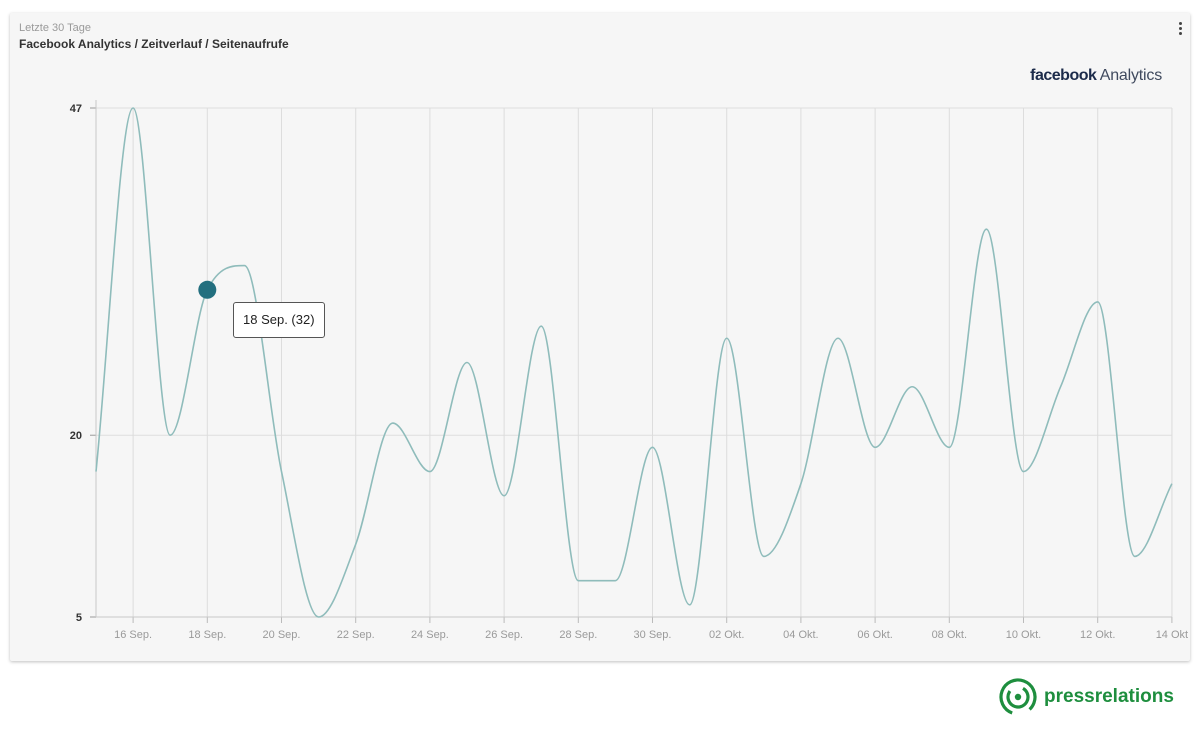 Image resolution: width=1200 pixels, height=738 pixels. Describe the element at coordinates (1130, 75) in the screenshot. I see `brand-analytics: Analytics` at that location.